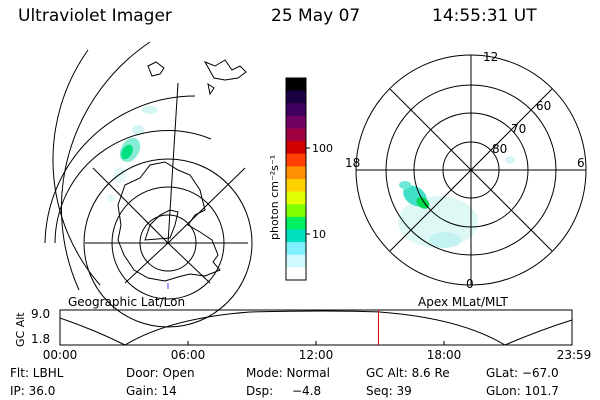 The height and width of the screenshot is (400, 600). I want to click on geographic-label: Geographic Lat/Lon, so click(126, 302).